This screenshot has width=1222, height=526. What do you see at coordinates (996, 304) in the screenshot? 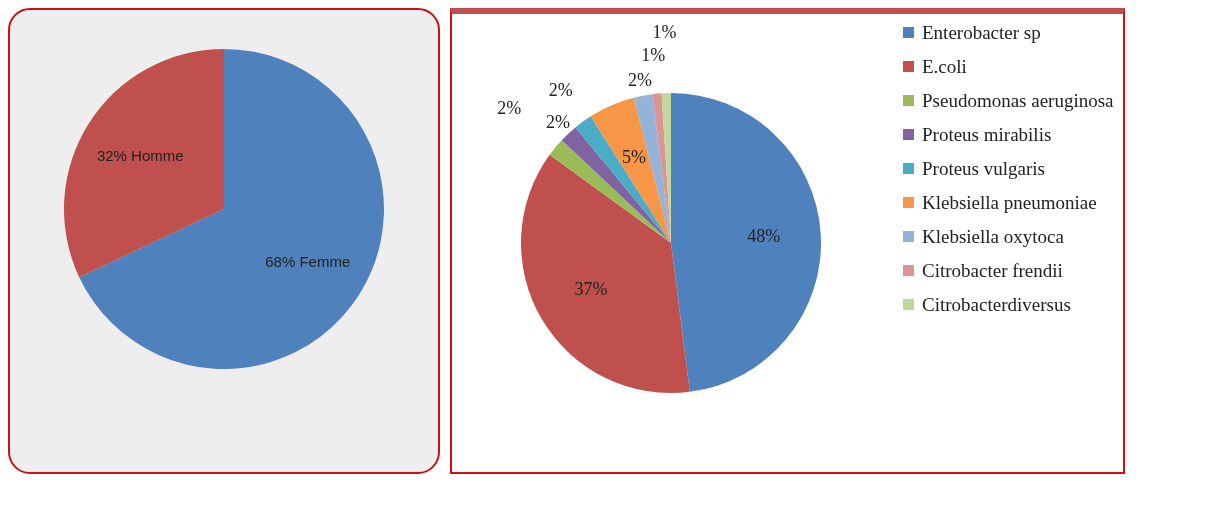
I see `legend-label: Citrobacterdiversus` at bounding box center [996, 304].